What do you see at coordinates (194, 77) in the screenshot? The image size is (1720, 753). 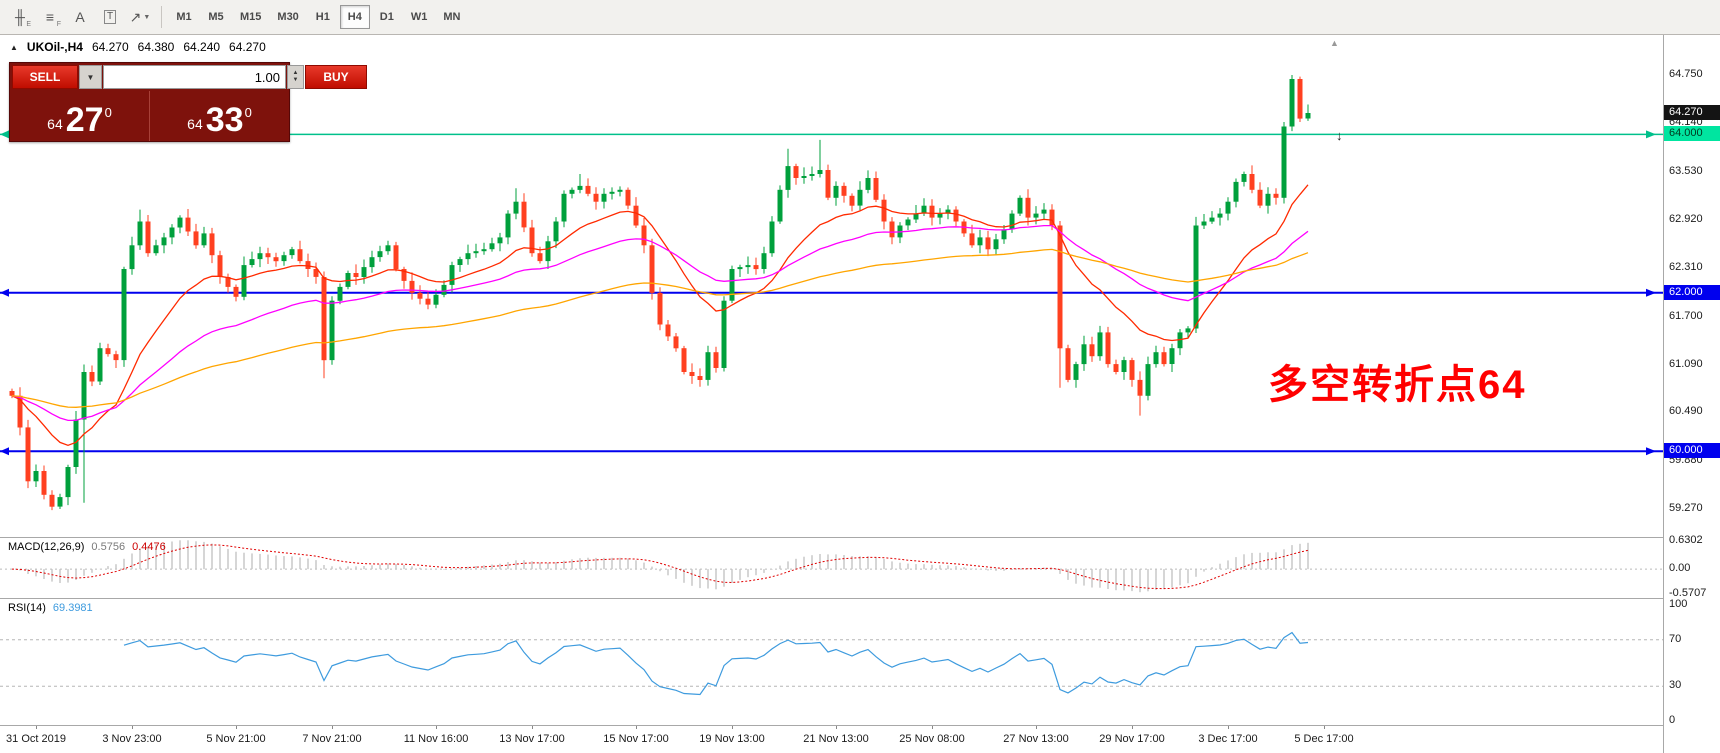 I see `volume-input` at bounding box center [194, 77].